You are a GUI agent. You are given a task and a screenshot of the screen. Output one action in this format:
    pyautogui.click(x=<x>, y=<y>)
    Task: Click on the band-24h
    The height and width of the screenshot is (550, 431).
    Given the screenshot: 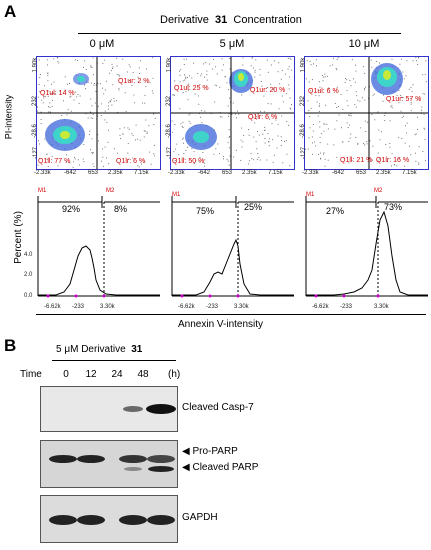 What is the action you would take?
    pyautogui.click(x=133, y=409)
    